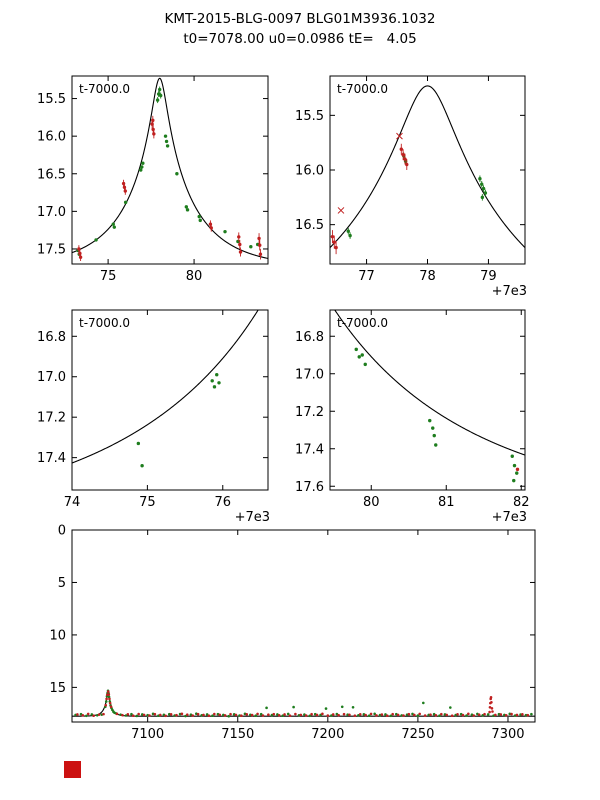  Describe the element at coordinates (51, 249) in the screenshot. I see `y-tick-label: 17.5` at that location.